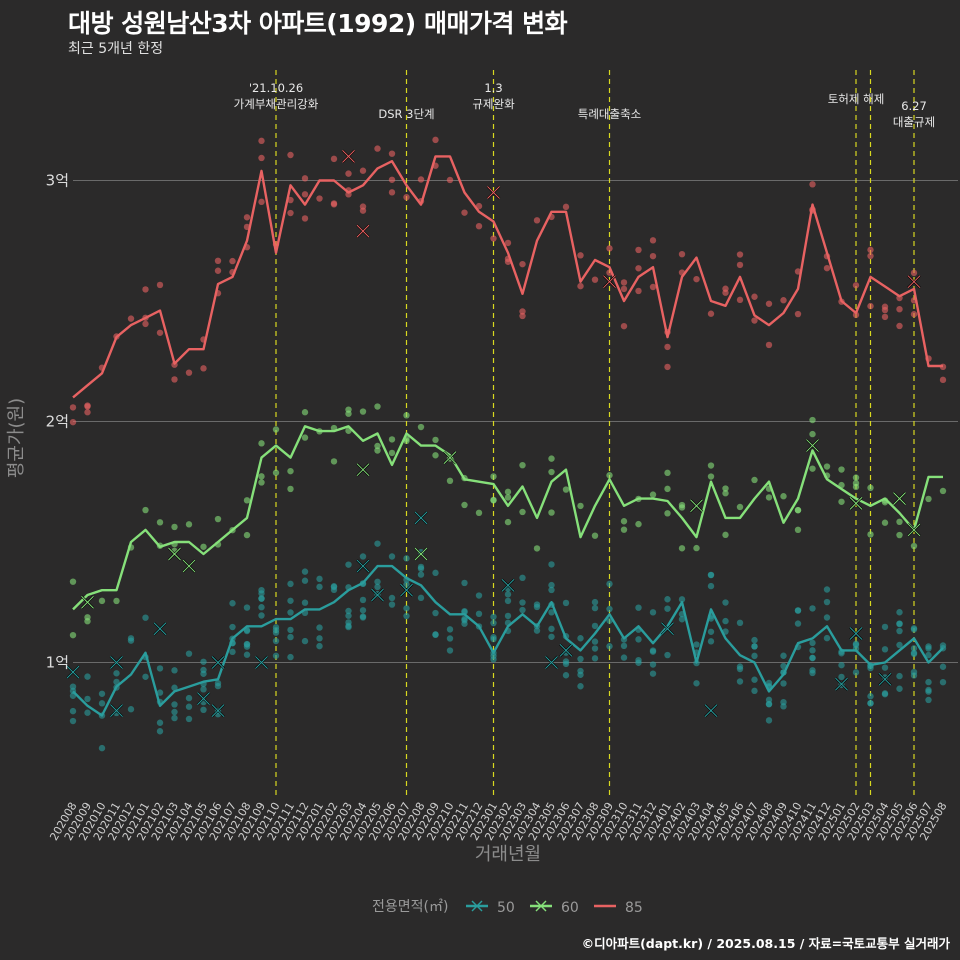 This screenshot has width=960, height=960. Describe the element at coordinates (116, 49) in the screenshot. I see `chart-subtitle: 최근 5개년 한정` at that location.